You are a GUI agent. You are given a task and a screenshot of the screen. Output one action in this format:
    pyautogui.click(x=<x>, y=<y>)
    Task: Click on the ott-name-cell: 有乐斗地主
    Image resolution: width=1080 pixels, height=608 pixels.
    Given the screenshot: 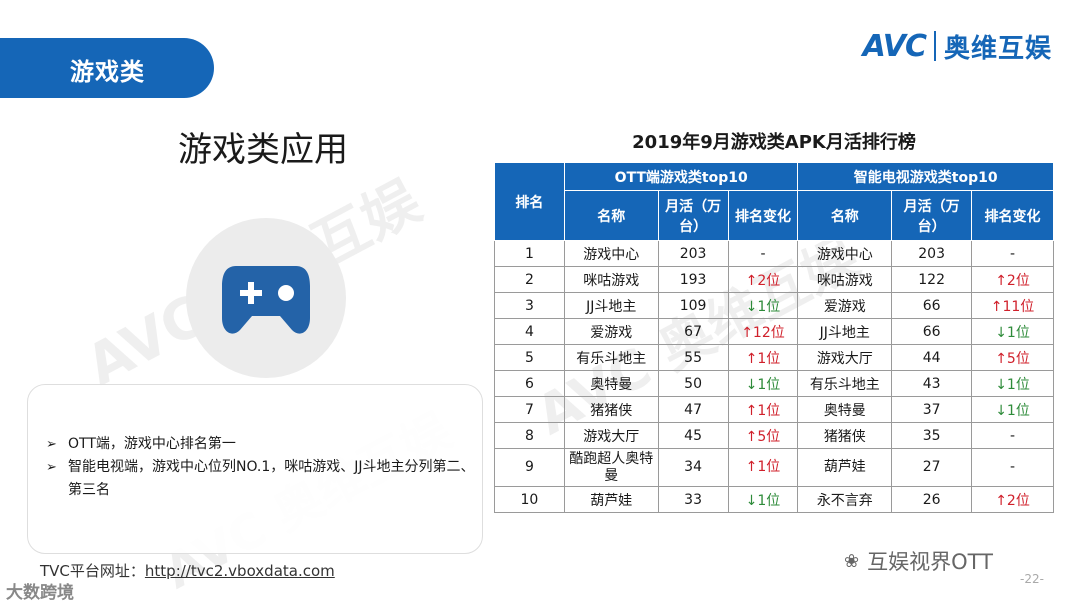 What is the action you would take?
    pyautogui.click(x=611, y=357)
    